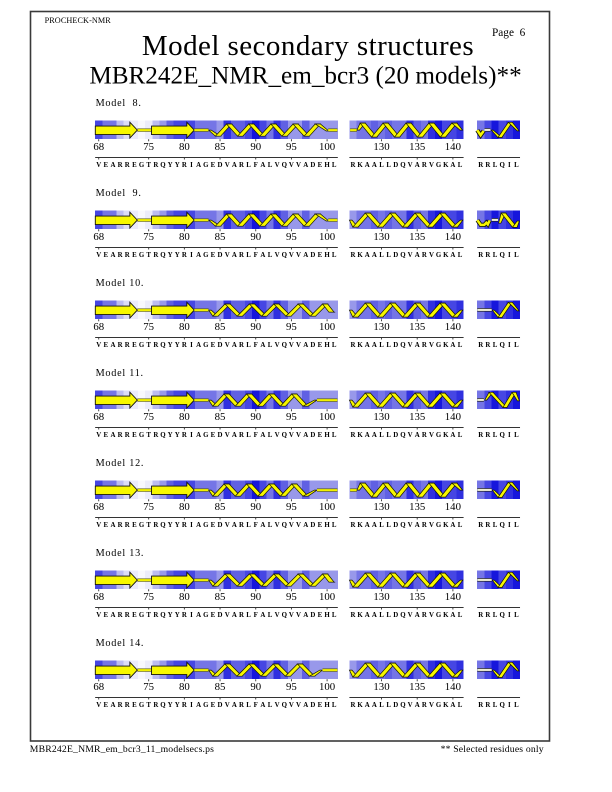 The image size is (612, 792). What do you see at coordinates (120, 463) in the screenshot?
I see `svg-text: Model 12.` at bounding box center [120, 463].